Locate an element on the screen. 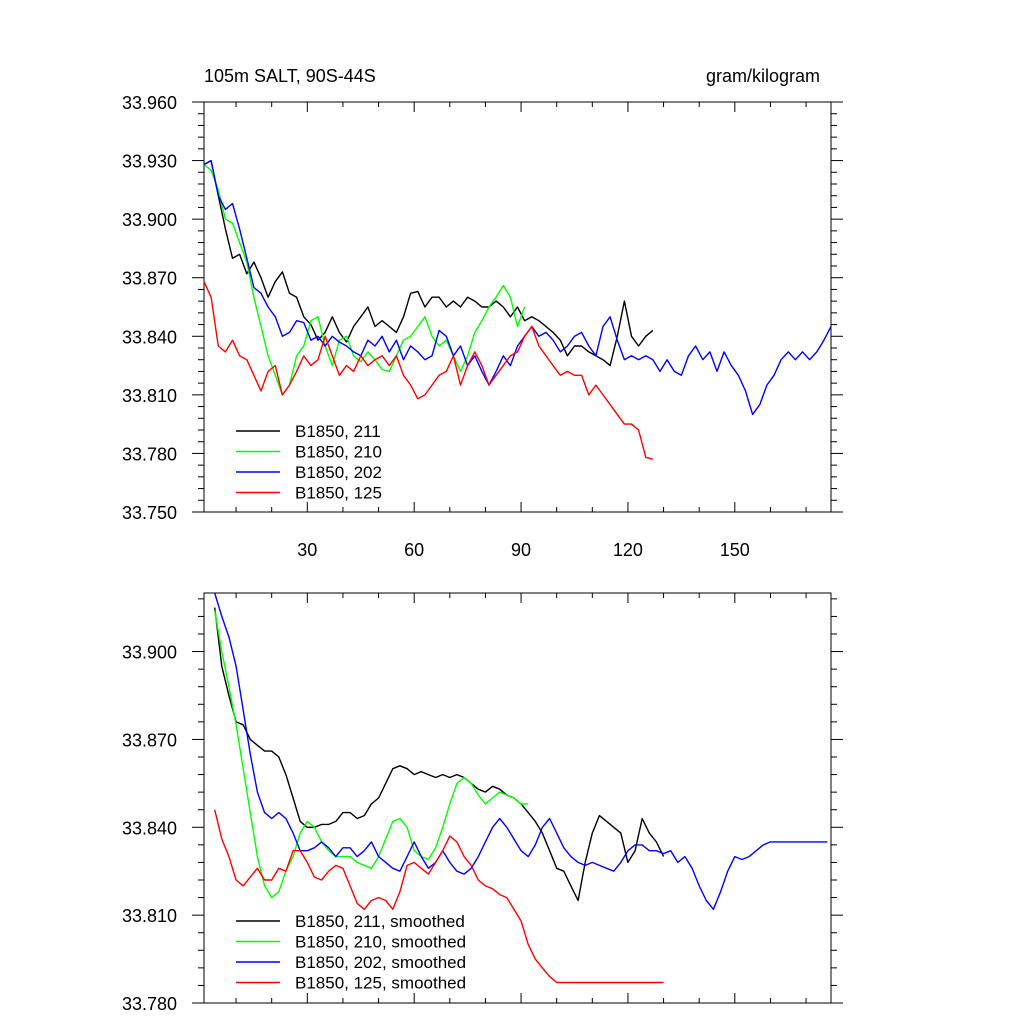  legend-label: B1850, 211, smoothed is located at coordinates (380, 921).